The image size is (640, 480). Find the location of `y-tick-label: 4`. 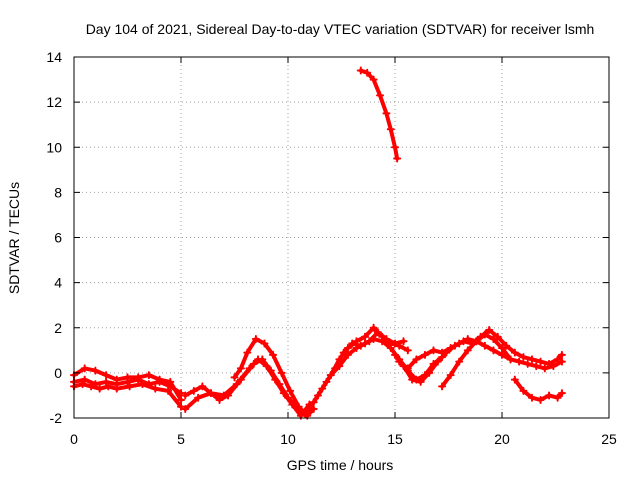

y-tick-label: 4 is located at coordinates (58, 283).